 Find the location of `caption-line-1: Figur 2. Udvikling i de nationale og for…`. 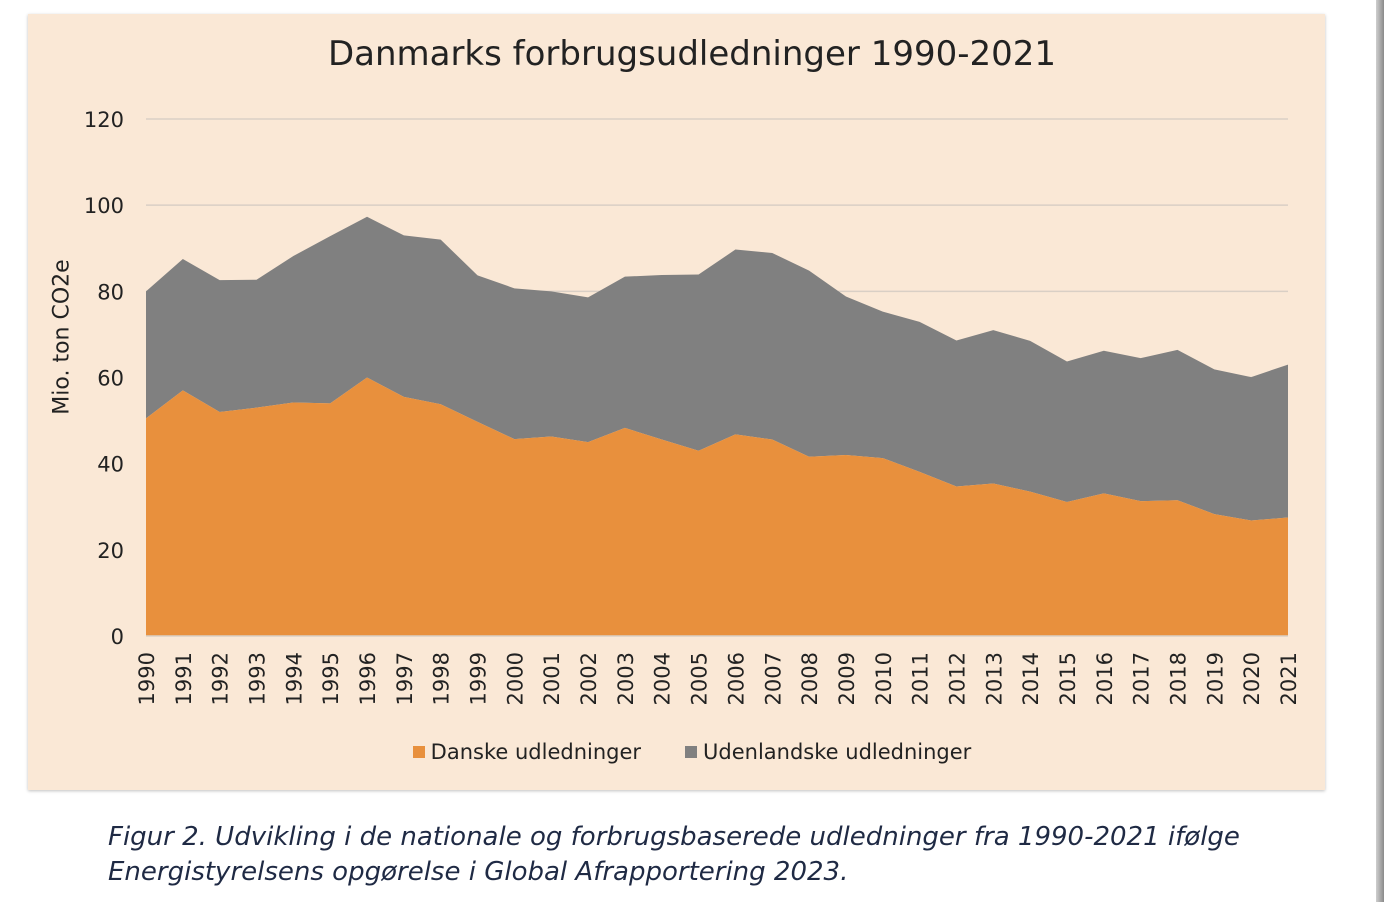

caption-line-1: Figur 2. Udvikling i de nationale og for… is located at coordinates (674, 837).